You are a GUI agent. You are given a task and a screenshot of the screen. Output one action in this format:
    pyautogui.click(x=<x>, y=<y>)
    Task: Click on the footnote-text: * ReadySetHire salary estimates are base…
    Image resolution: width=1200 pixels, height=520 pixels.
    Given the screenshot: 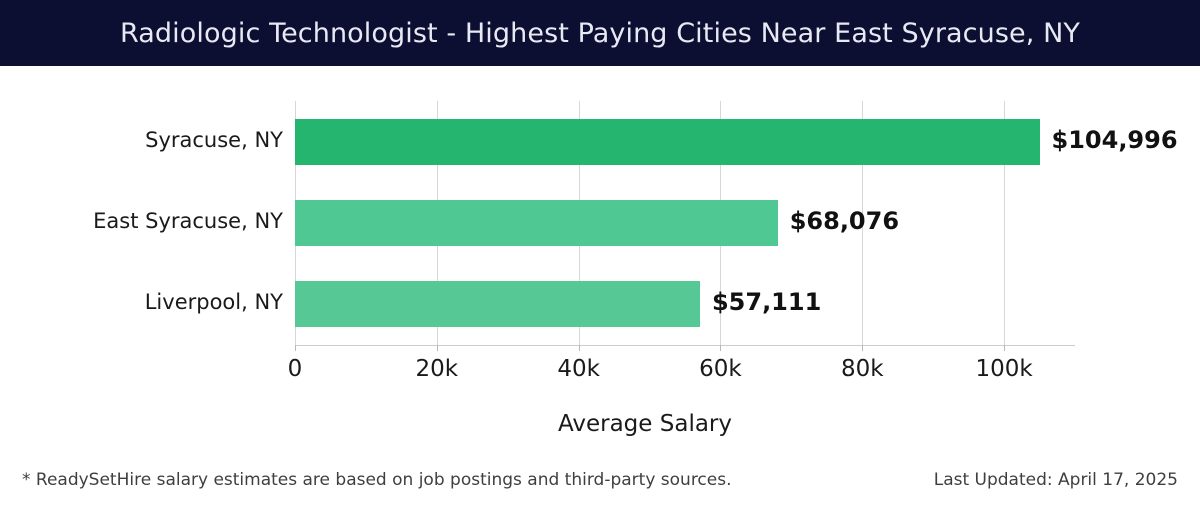 What is the action you would take?
    pyautogui.click(x=377, y=480)
    